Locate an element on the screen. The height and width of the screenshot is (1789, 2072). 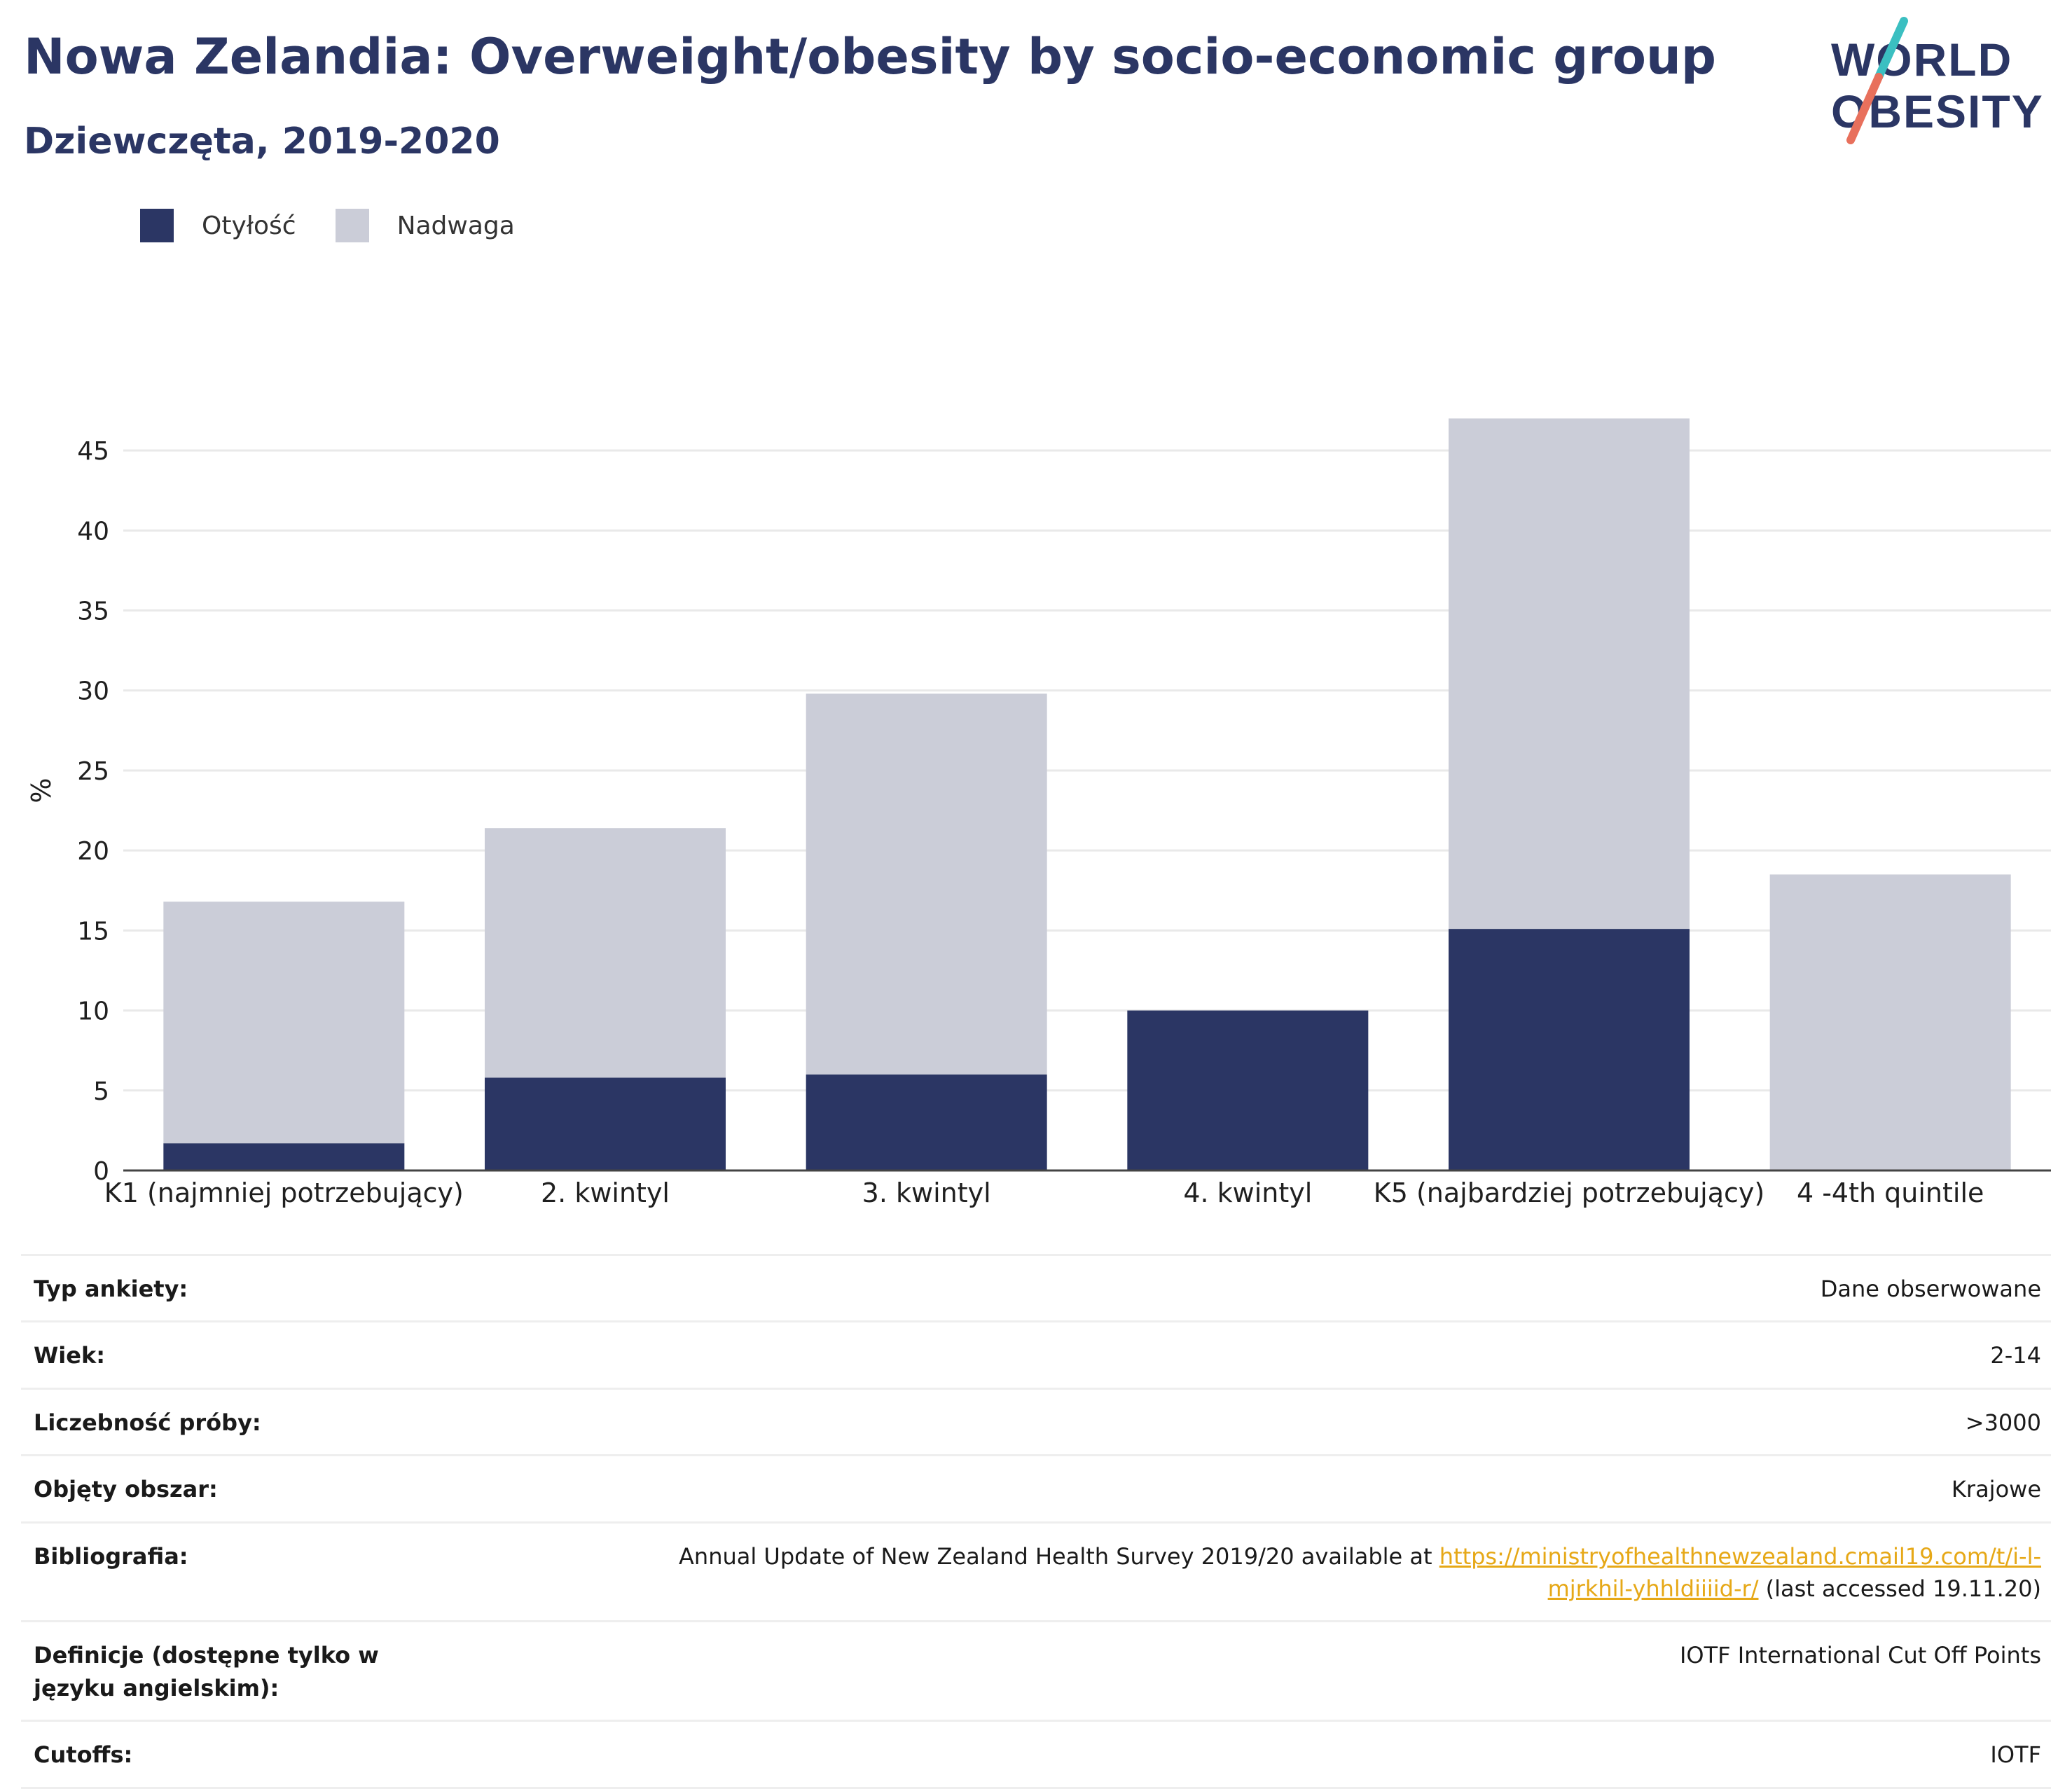
logo-line1: WORLD is located at coordinates (1922, 59).